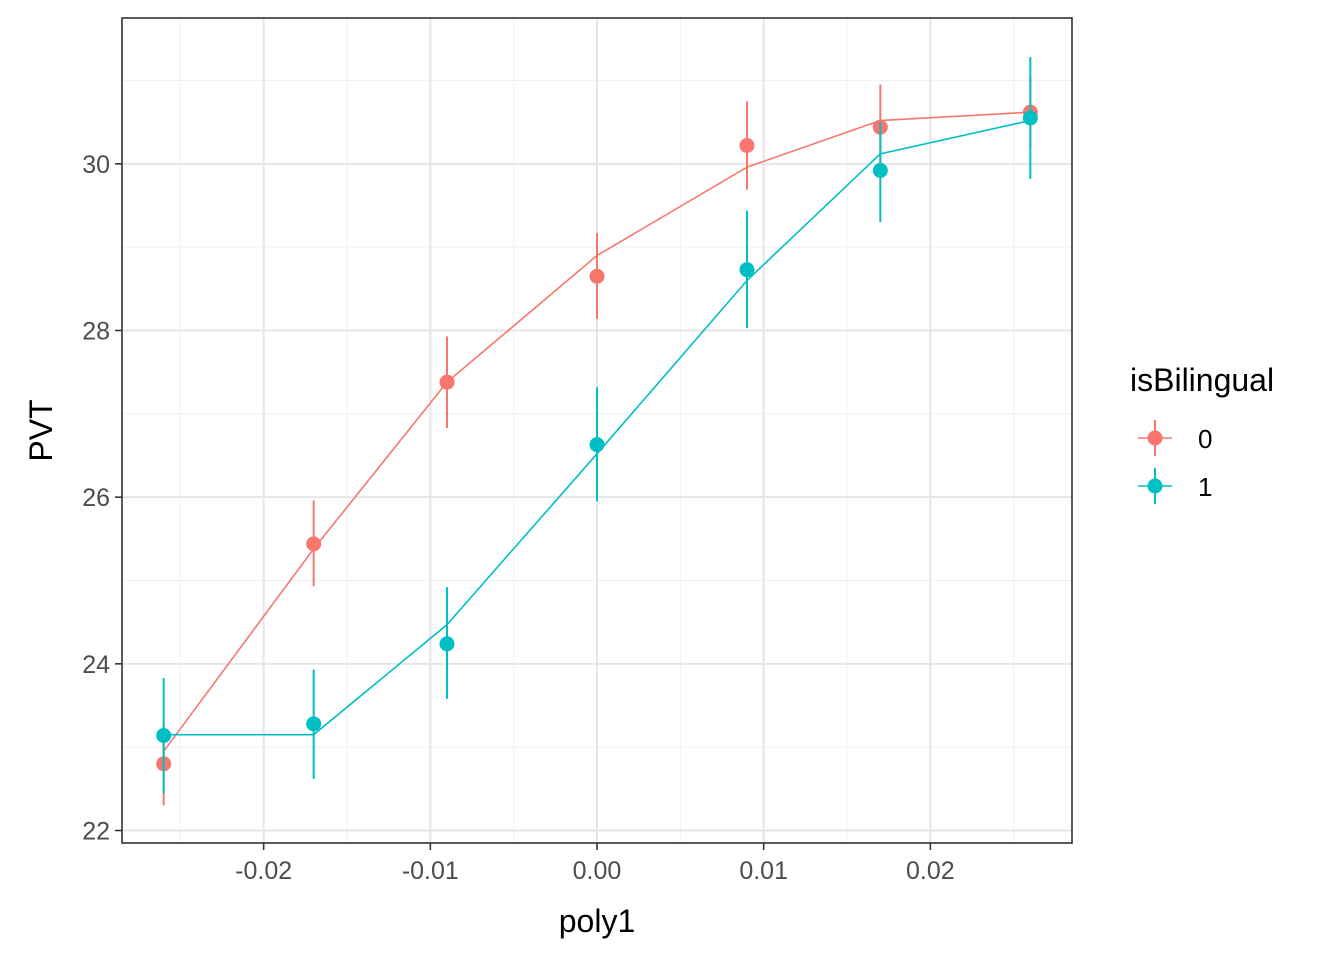 Image resolution: width=1344 pixels, height=960 pixels. What do you see at coordinates (930, 871) in the screenshot?
I see `x-tick-label: 0.02` at bounding box center [930, 871].